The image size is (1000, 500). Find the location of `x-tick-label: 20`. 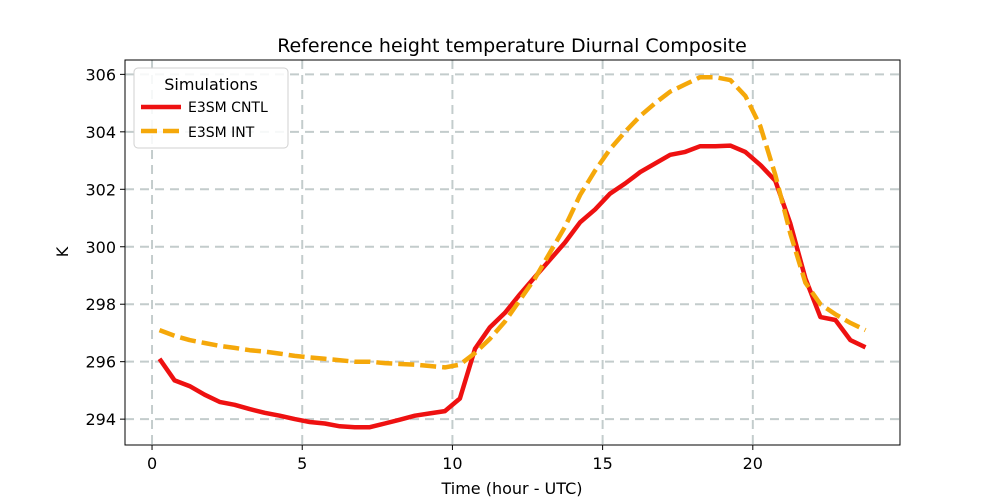

x-tick-label: 20 is located at coordinates (753, 463).